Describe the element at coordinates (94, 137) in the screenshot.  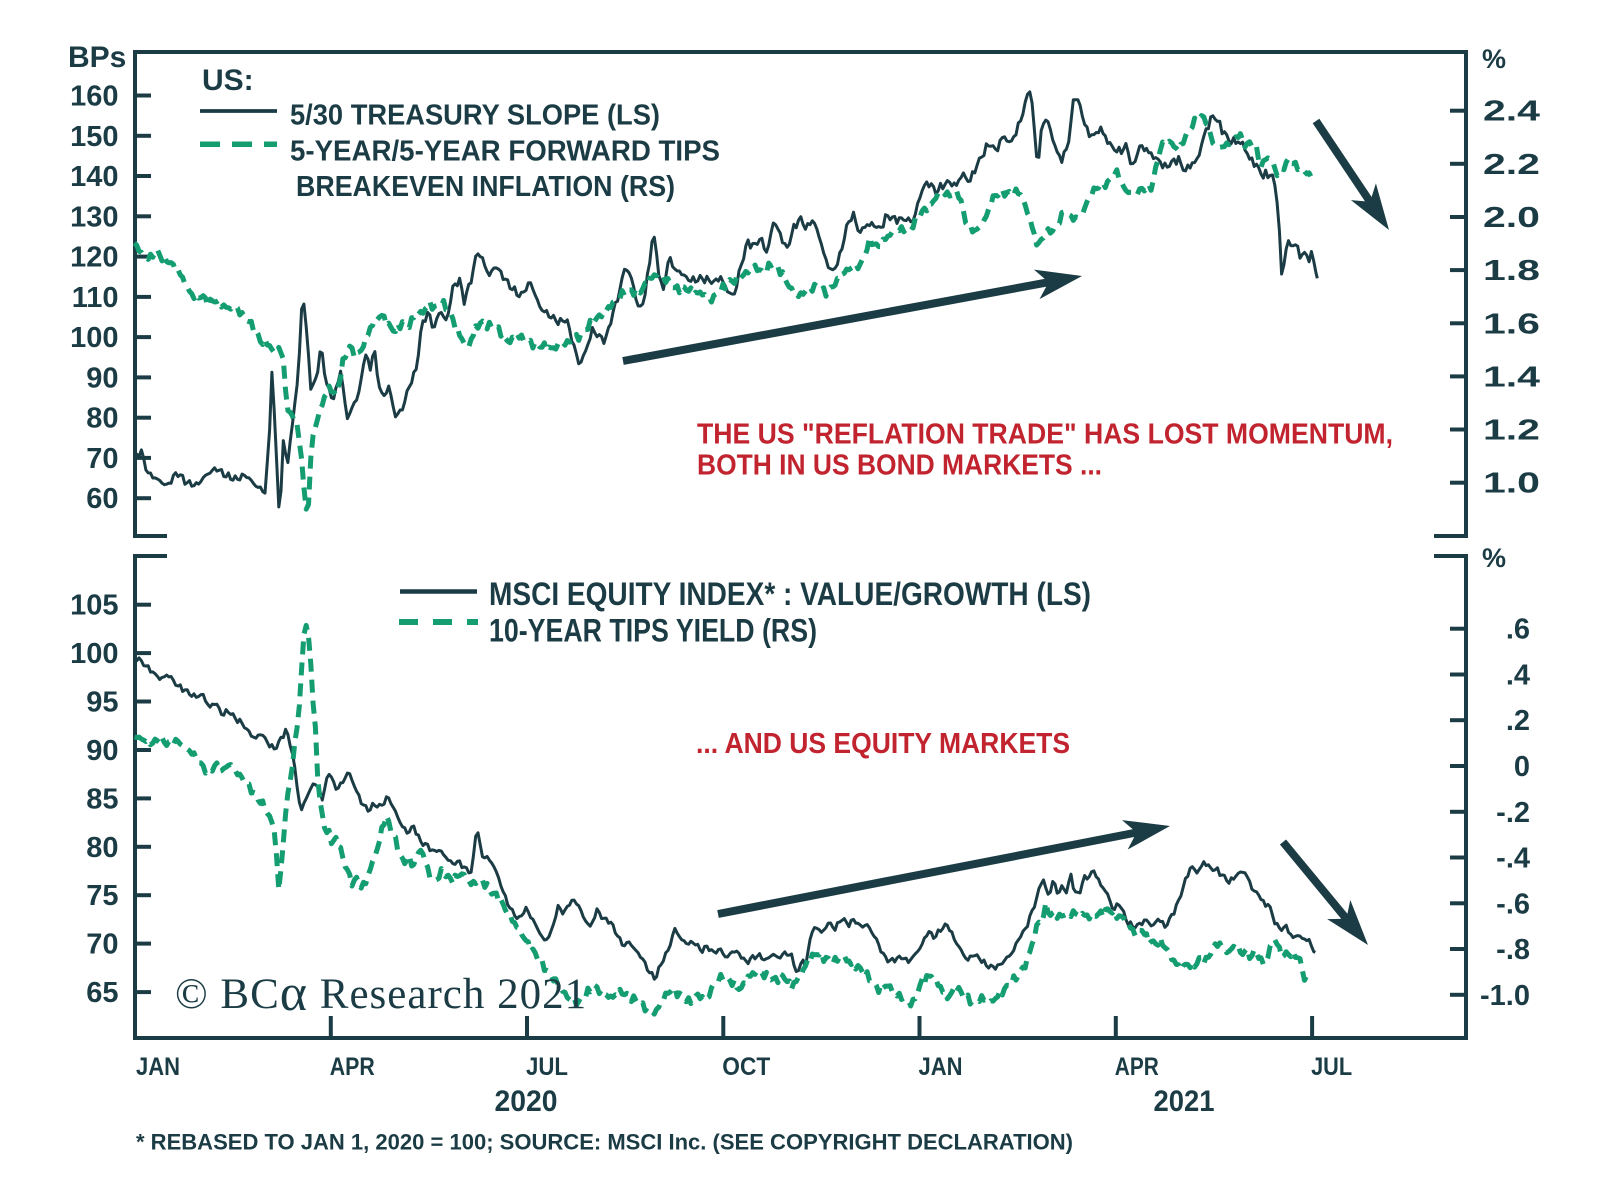
I see `svg-text: 150` at that location.